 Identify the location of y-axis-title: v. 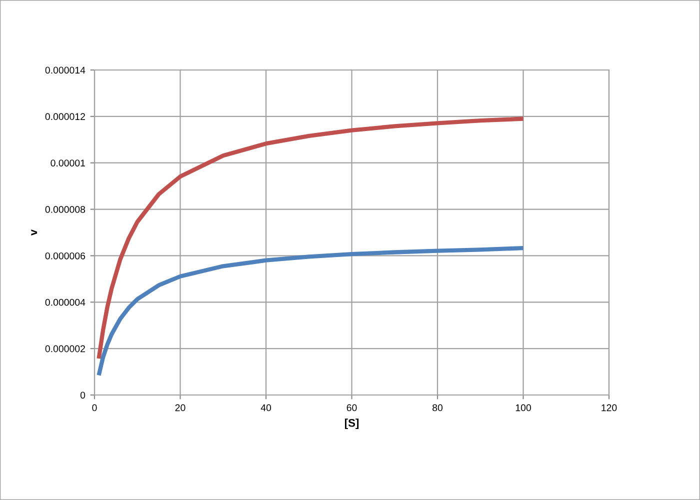
(34, 232).